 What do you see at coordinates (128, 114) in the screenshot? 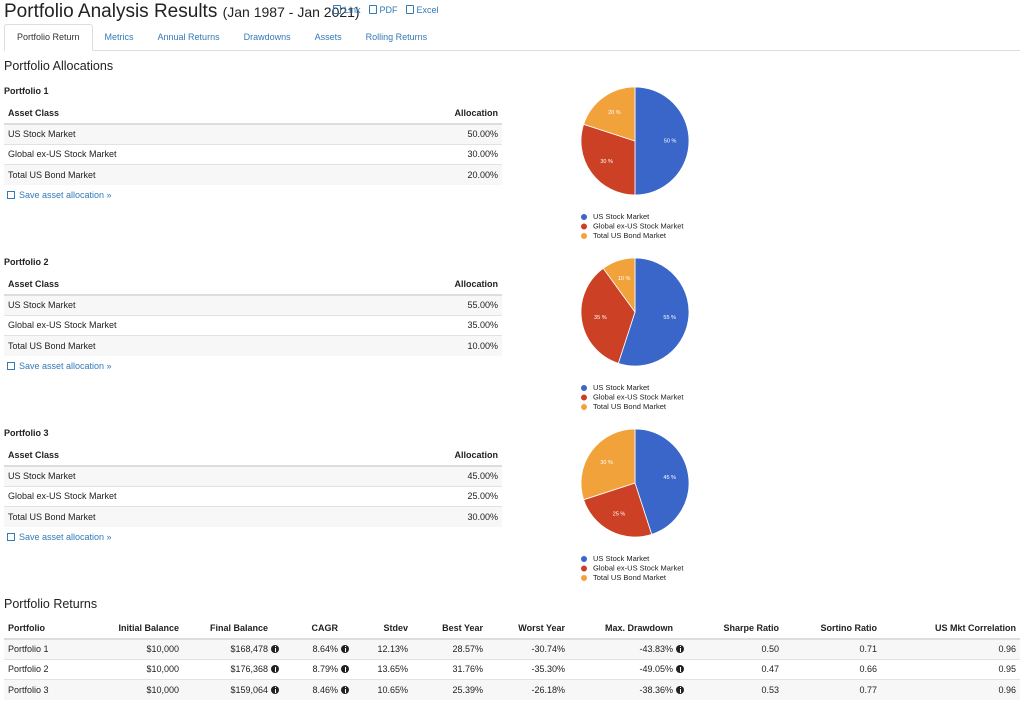
I see `column-header: Asset Class` at bounding box center [128, 114].